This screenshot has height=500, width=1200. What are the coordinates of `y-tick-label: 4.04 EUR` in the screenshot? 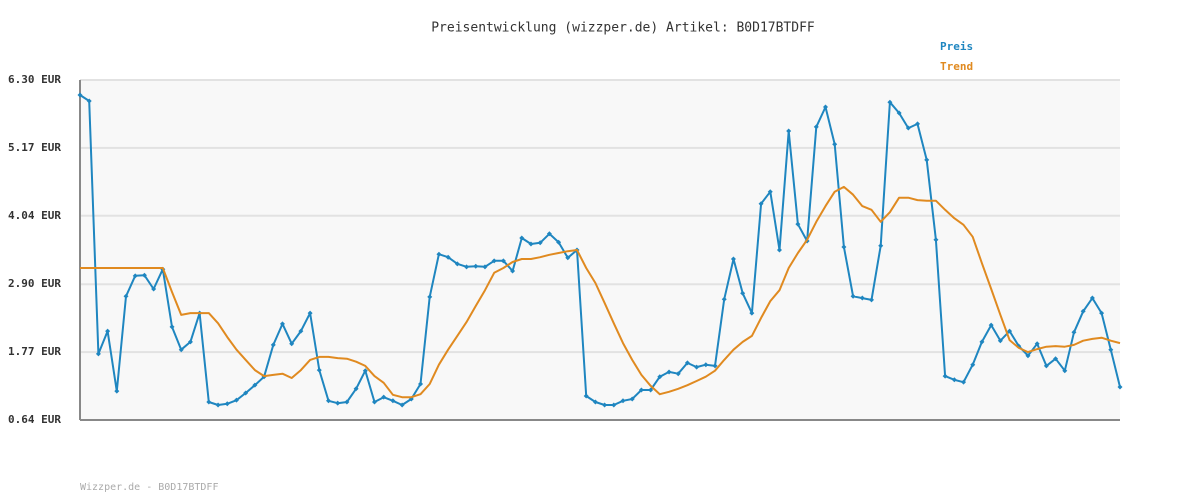 It's located at (34, 215).